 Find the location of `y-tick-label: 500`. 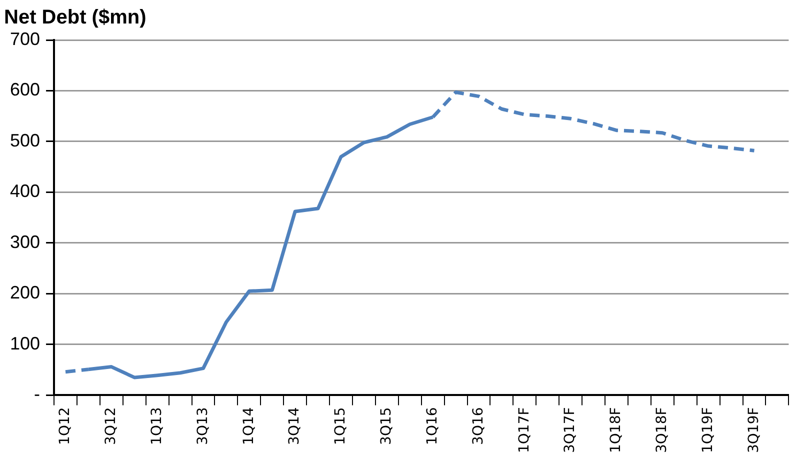

y-tick-label: 500 is located at coordinates (25, 140).